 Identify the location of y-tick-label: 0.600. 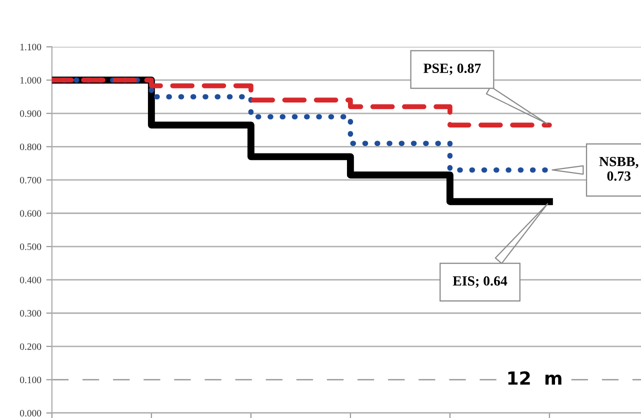
(31, 213).